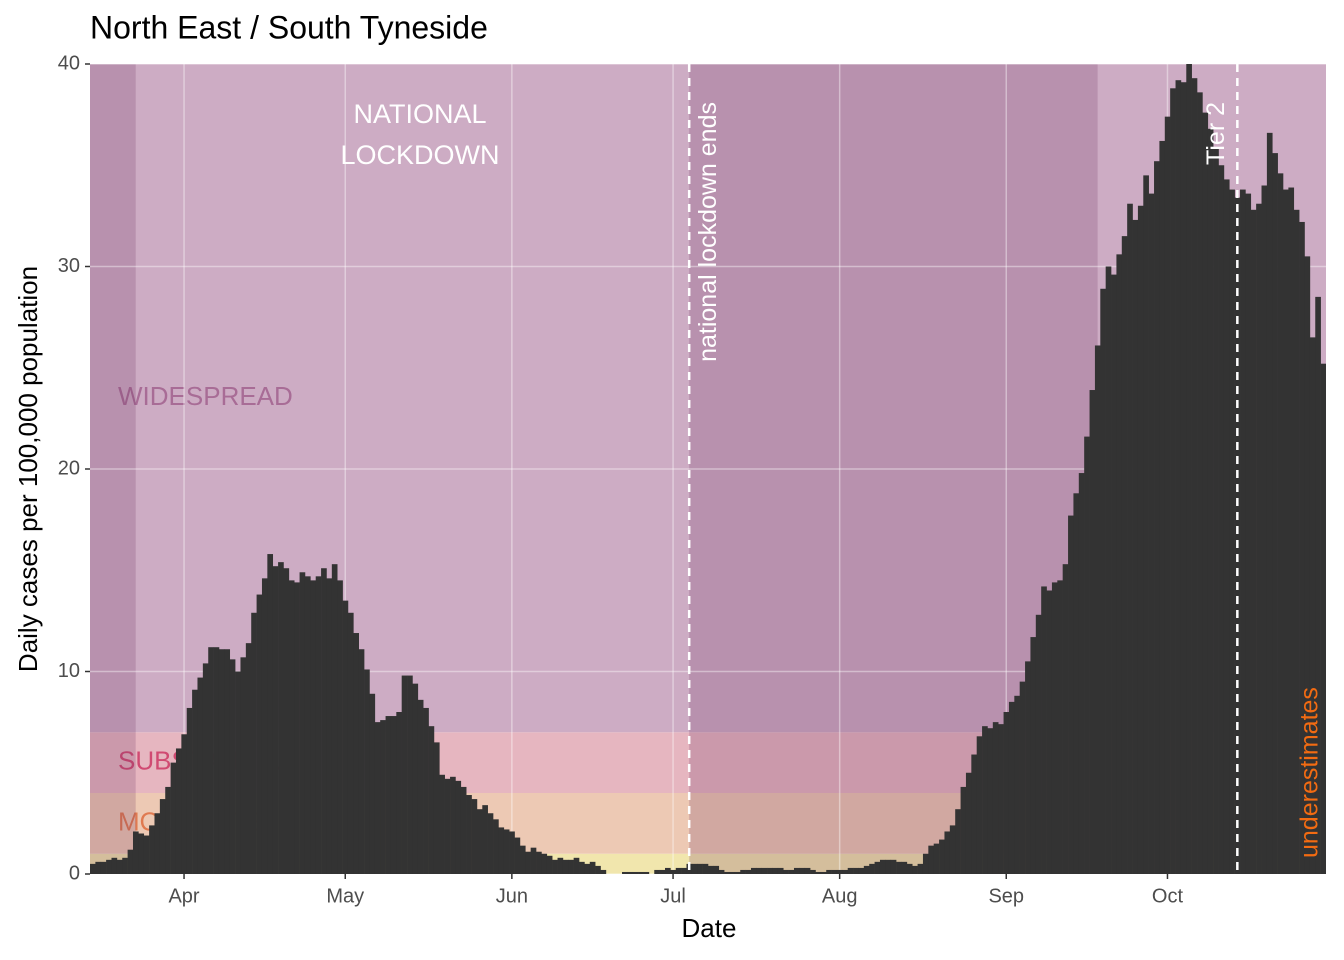 This screenshot has height=960, width=1344. Describe the element at coordinates (840, 896) in the screenshot. I see `x-tick-label: Aug` at that location.